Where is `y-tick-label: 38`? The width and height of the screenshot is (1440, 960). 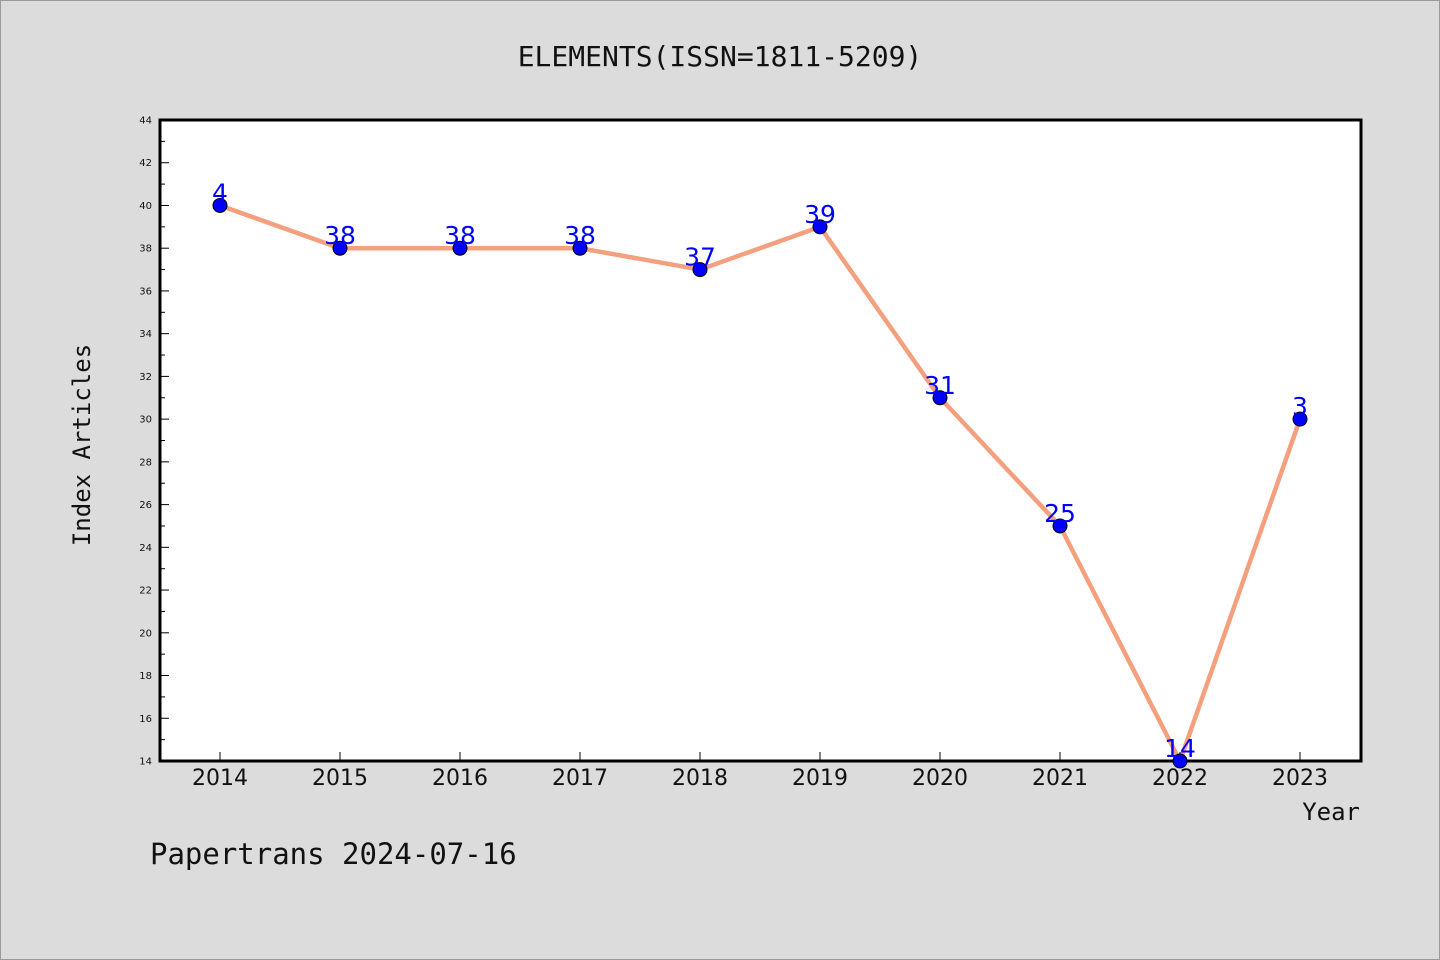
y-tick-label: 38 is located at coordinates (145, 249).